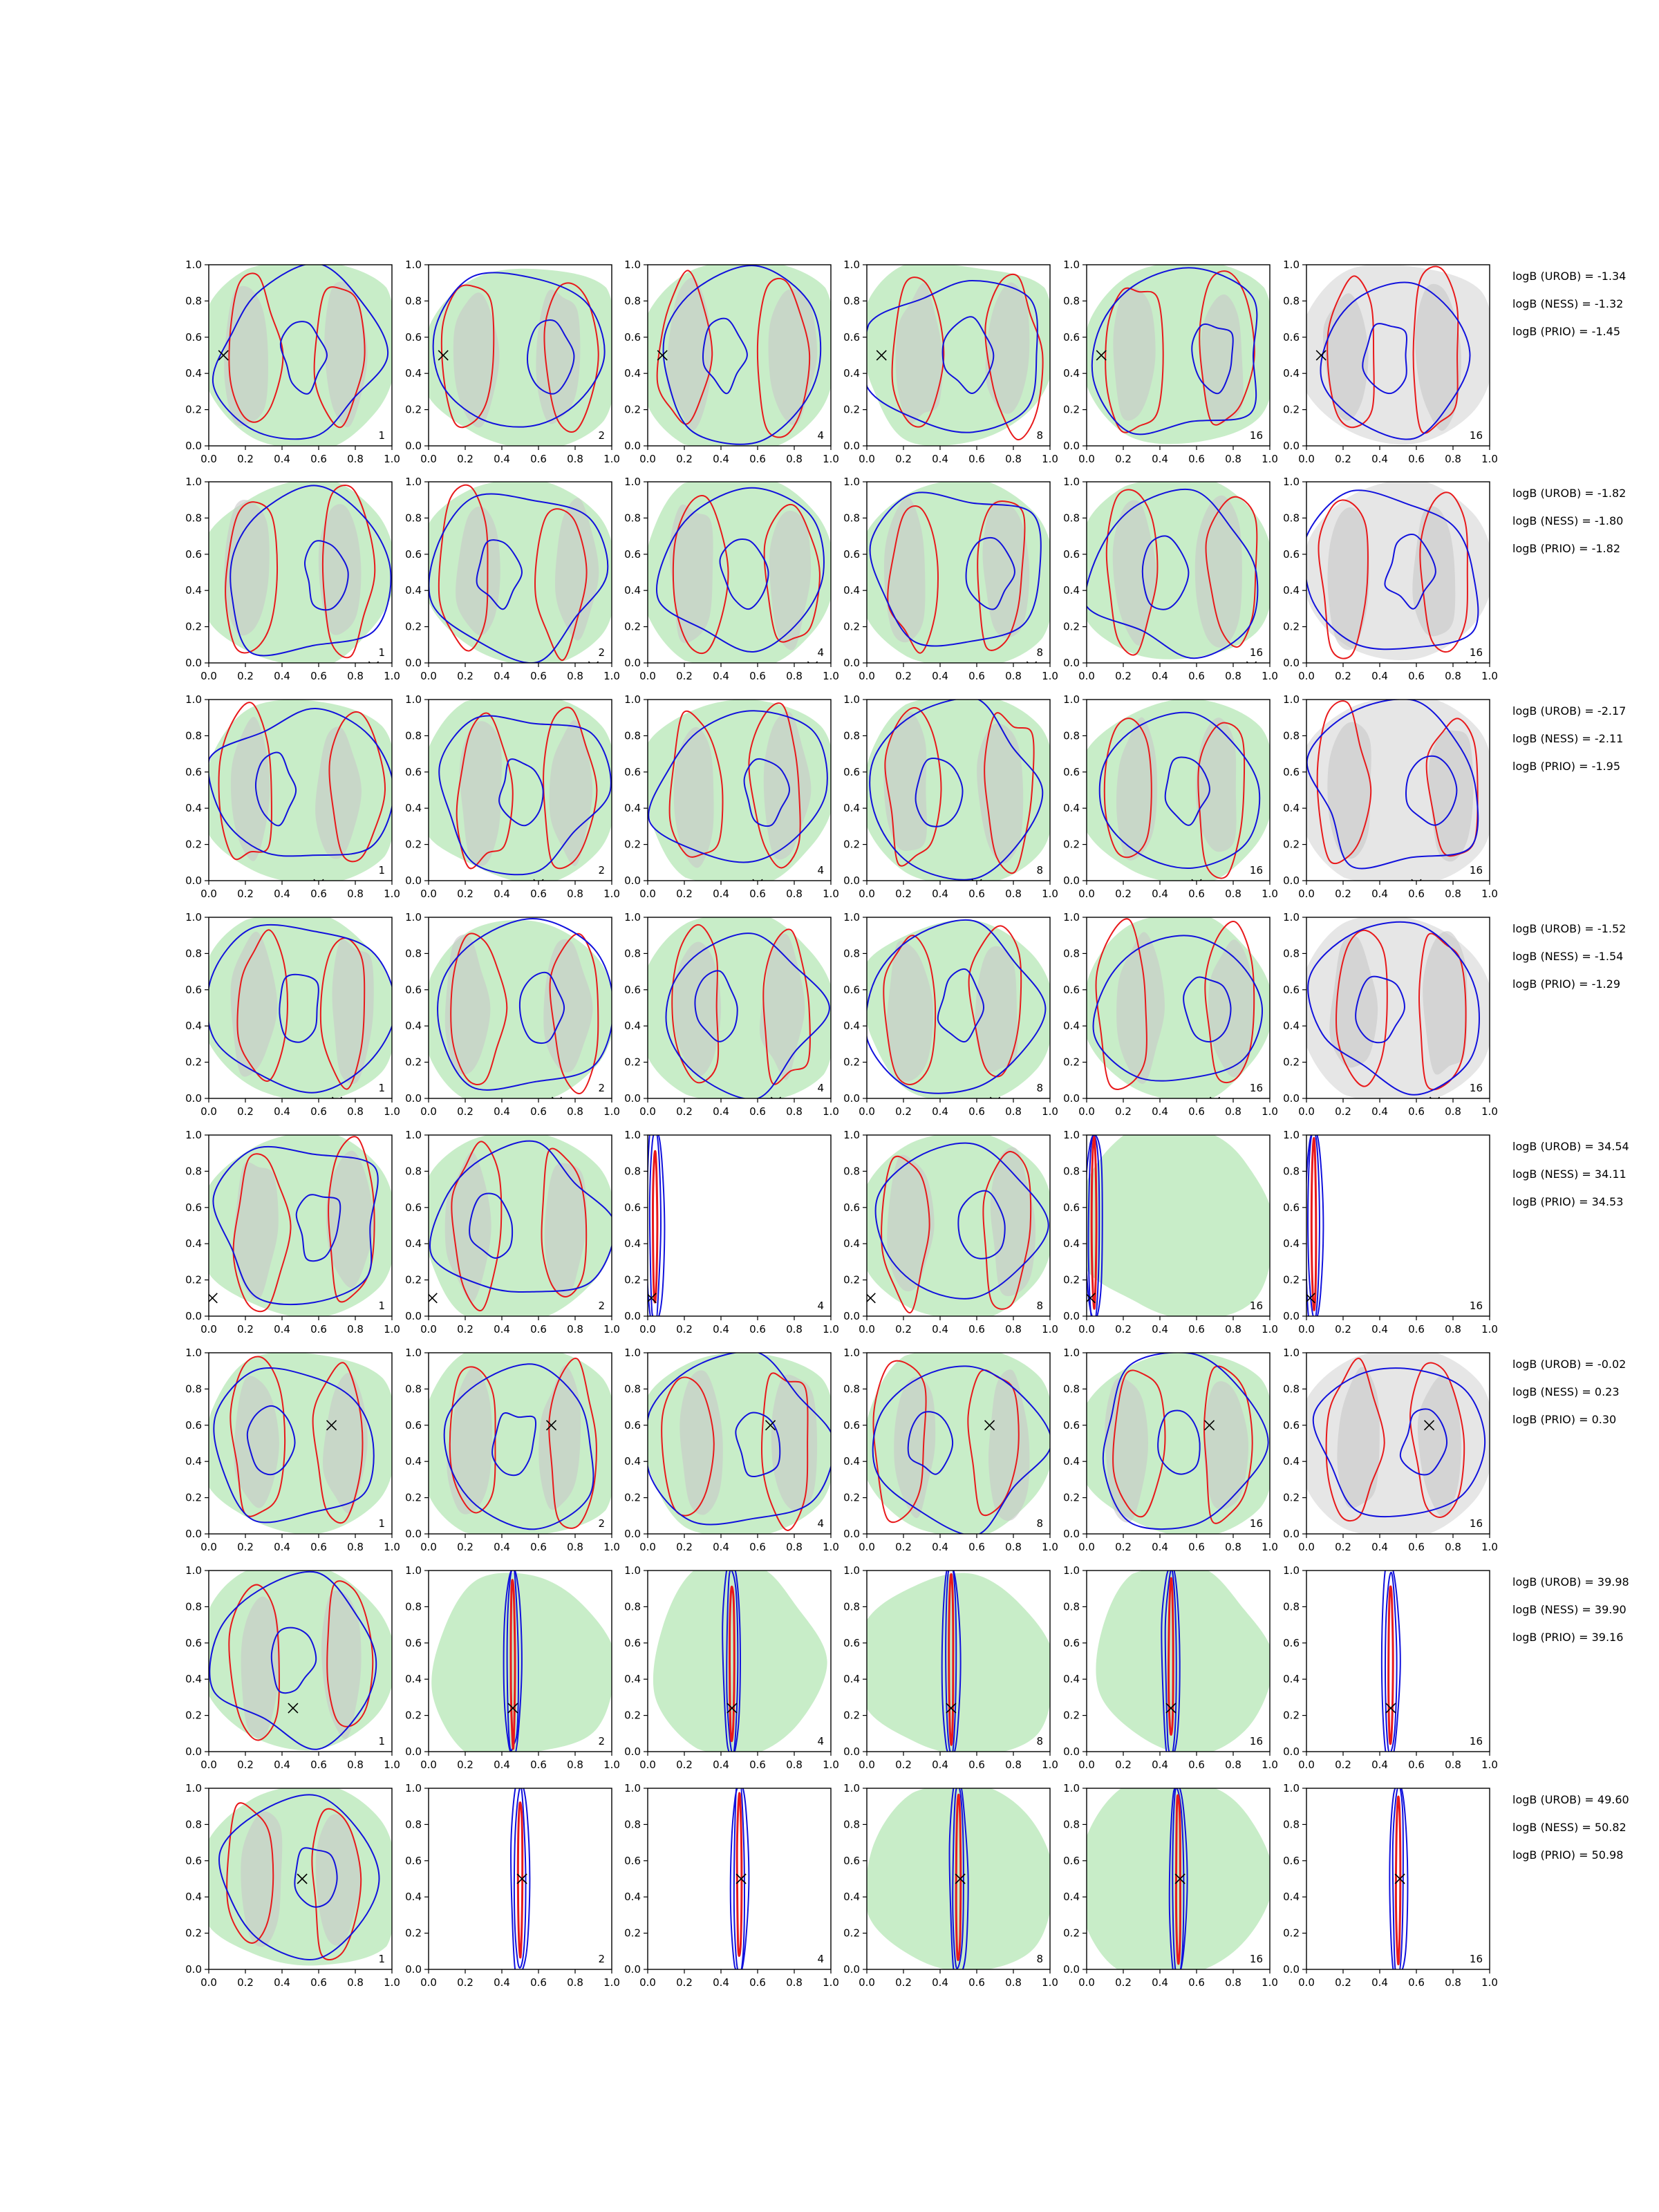 The height and width of the screenshot is (2212, 1659). What do you see at coordinates (300, 1661) in the screenshot?
I see `density-fill` at bounding box center [300, 1661].